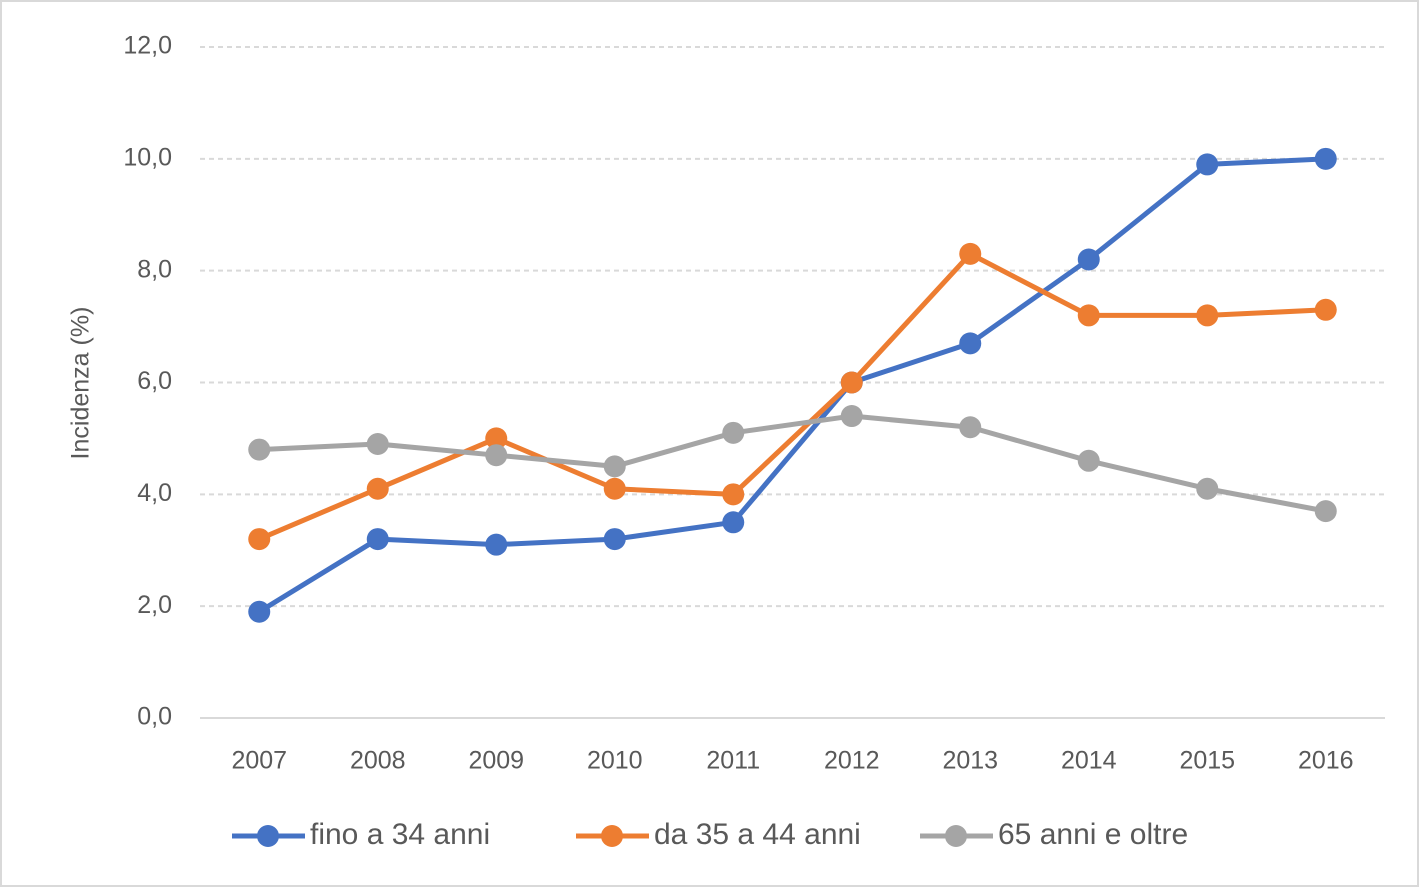 This screenshot has width=1419, height=887. I want to click on legend-label: da 35 a 44 anni, so click(757, 834).